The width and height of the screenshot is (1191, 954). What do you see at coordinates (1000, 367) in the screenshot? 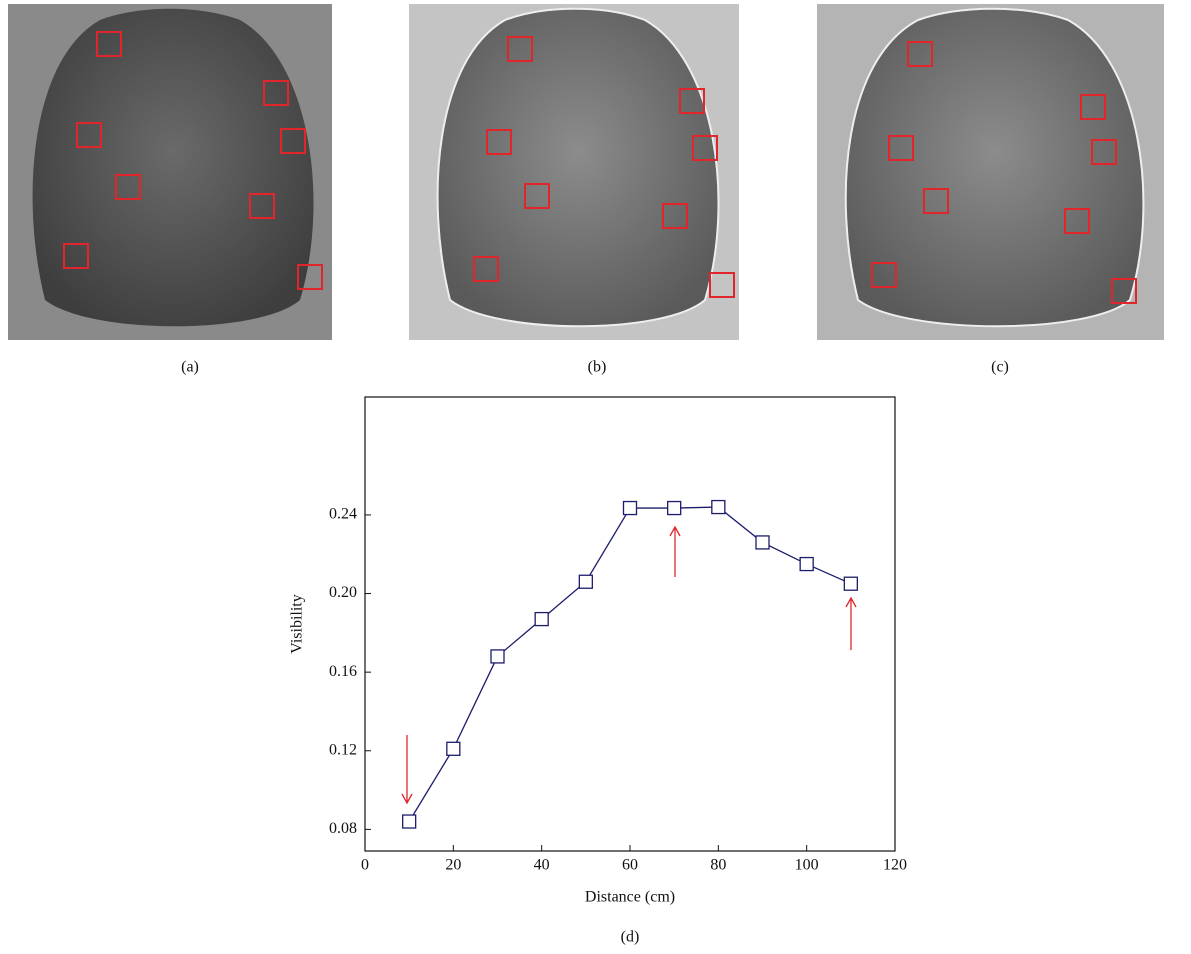
I see `panel-label: (c)` at bounding box center [1000, 367].